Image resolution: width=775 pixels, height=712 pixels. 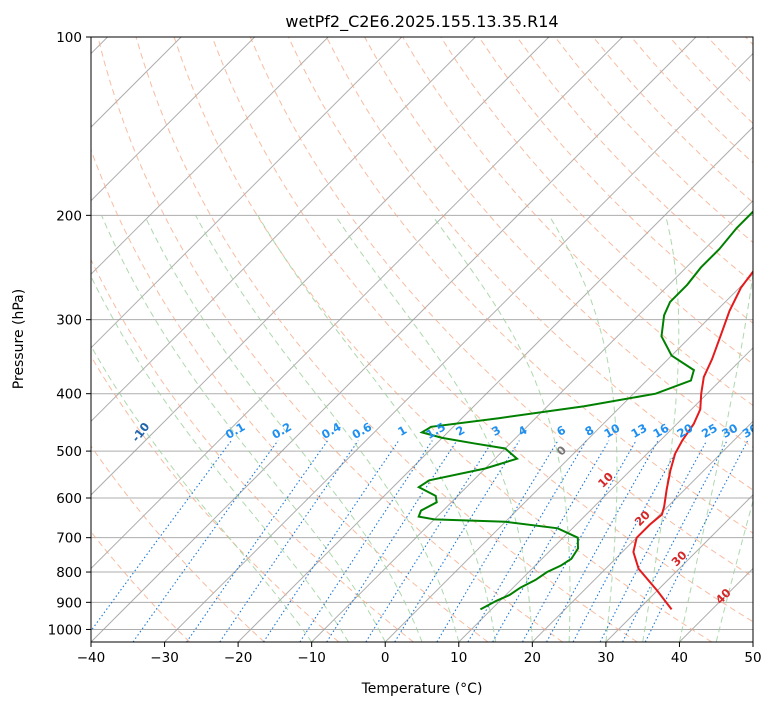 I want to click on x-tick-label: −30, so click(x=164, y=658).